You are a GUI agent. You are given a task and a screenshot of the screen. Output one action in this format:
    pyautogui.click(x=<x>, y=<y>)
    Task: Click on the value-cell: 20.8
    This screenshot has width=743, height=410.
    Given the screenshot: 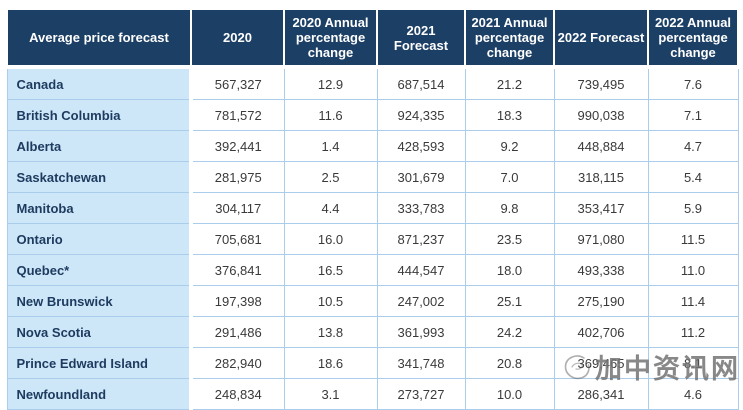 What is the action you would take?
    pyautogui.click(x=509, y=363)
    